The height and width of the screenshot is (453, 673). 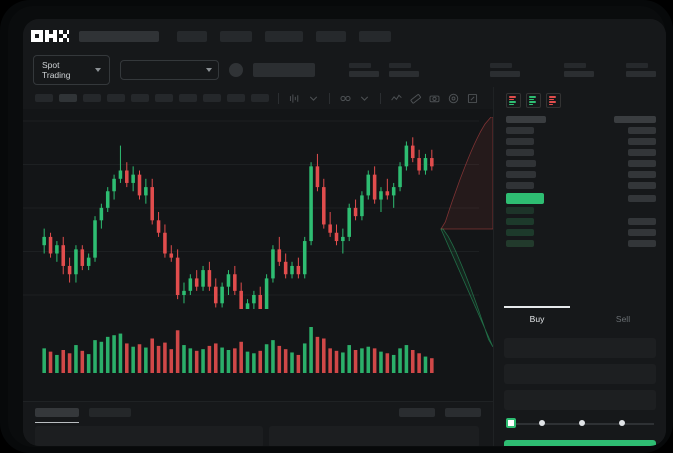 What do you see at coordinates (553, 100) in the screenshot?
I see `orderbook-asks-icon` at bounding box center [553, 100].